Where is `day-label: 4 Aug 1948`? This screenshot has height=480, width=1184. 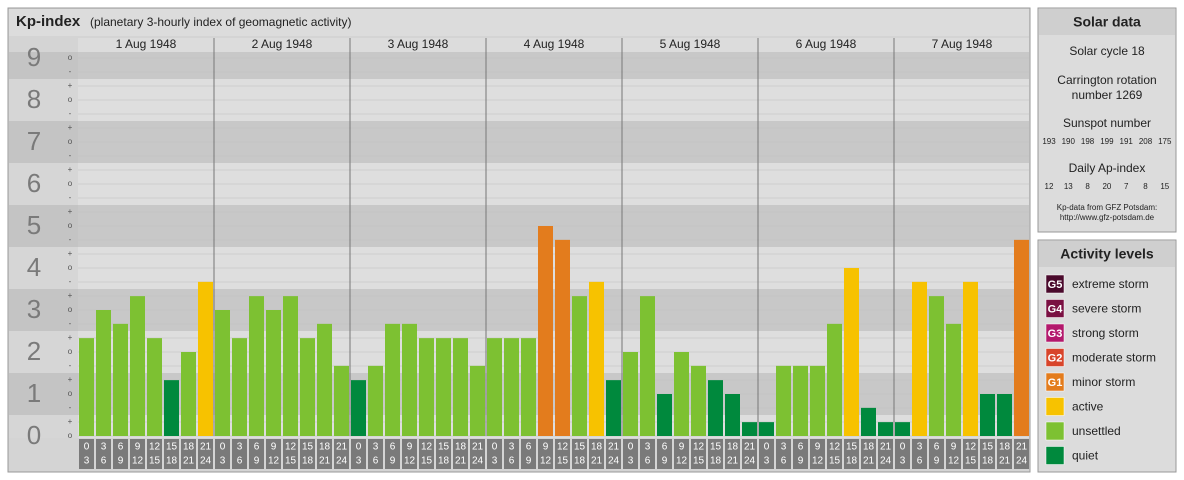
day-label: 4 Aug 1948 is located at coordinates (554, 44).